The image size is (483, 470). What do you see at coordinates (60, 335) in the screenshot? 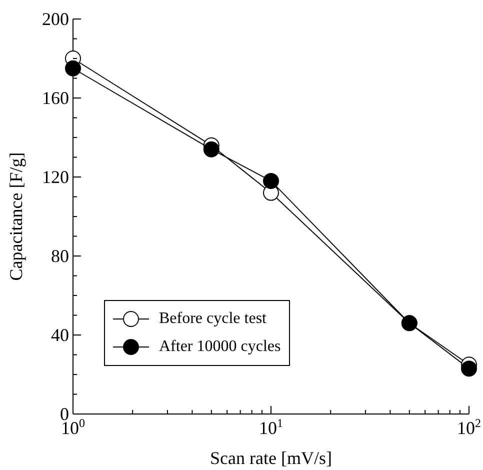
I see `y-tick-label: 40` at bounding box center [60, 335].